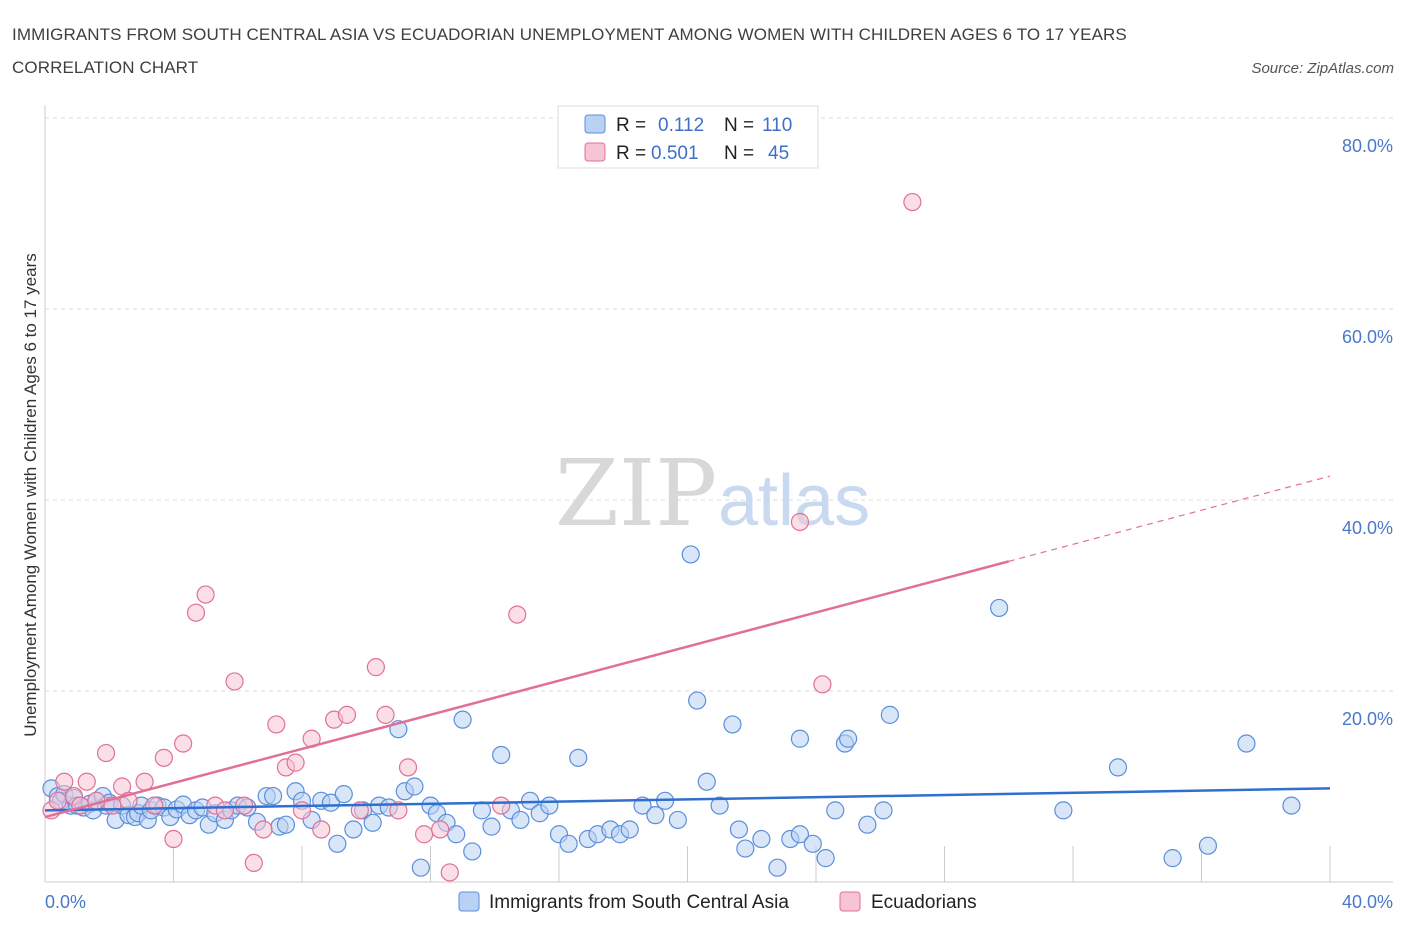  What do you see at coordinates (1367, 146) in the screenshot?
I see `y-tick-label: 80.0%` at bounding box center [1367, 146].